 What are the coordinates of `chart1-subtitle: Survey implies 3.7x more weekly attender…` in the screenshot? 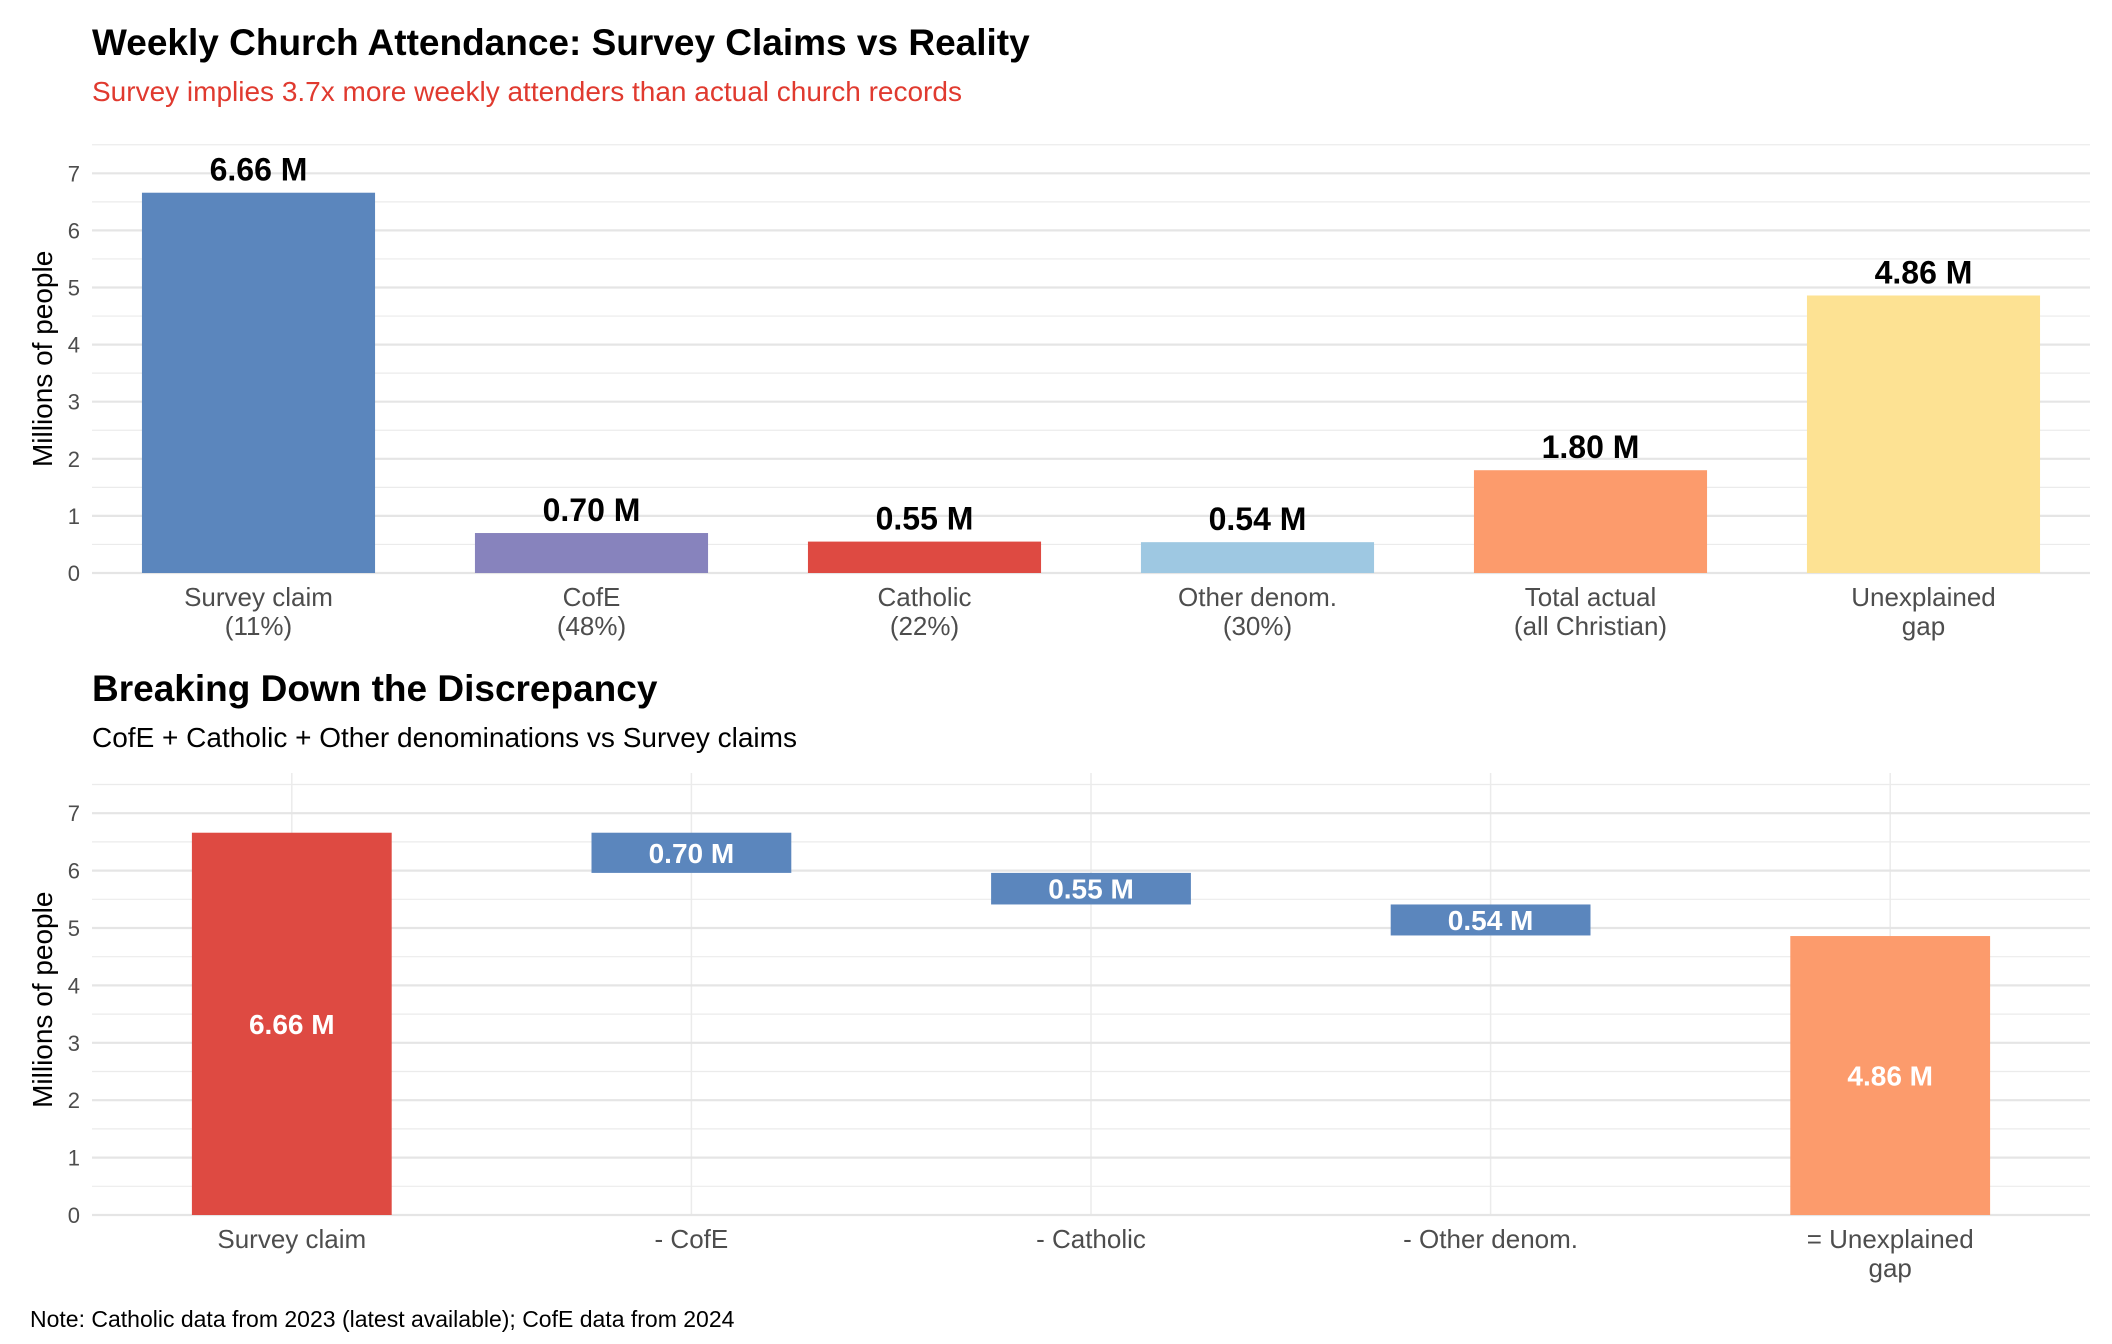 It's located at (527, 91).